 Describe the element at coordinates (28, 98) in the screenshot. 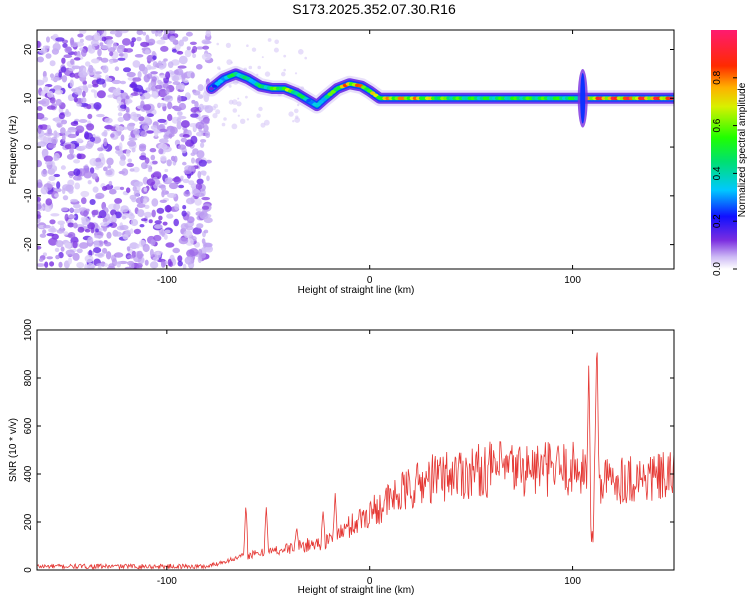

I see `spectrogram-y-tick-label: 10` at that location.